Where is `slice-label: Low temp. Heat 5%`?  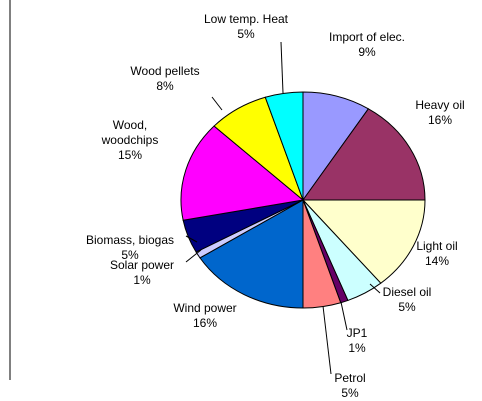
slice-label: Low temp. Heat 5% is located at coordinates (246, 27).